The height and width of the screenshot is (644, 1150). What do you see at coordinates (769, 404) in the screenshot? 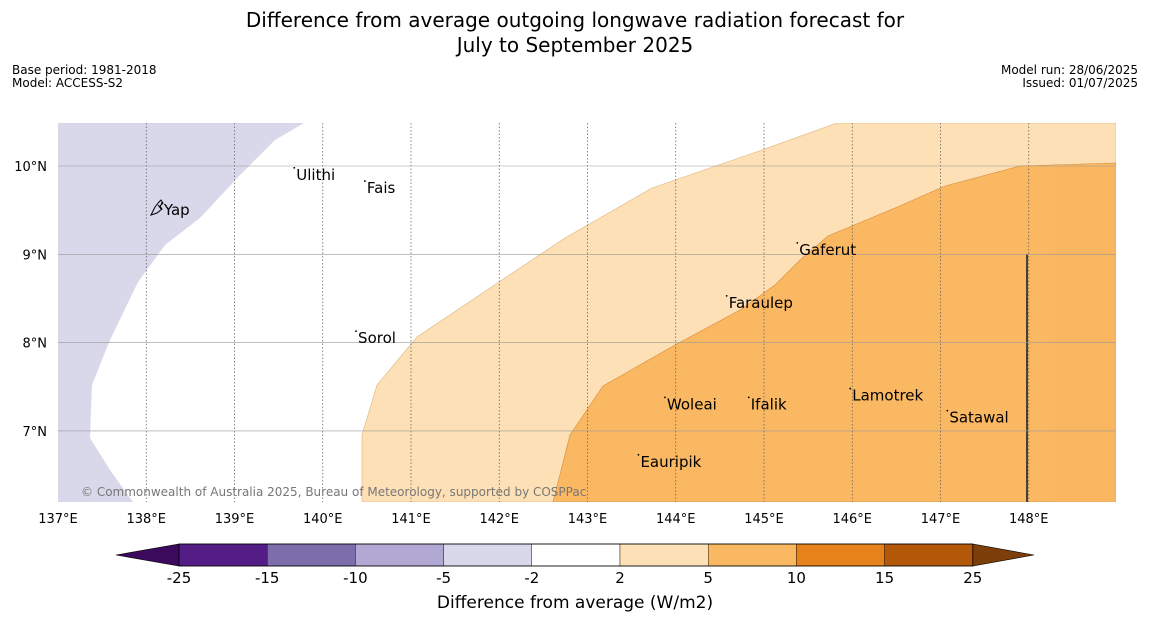
I see `place-label: Ifalik` at bounding box center [769, 404].